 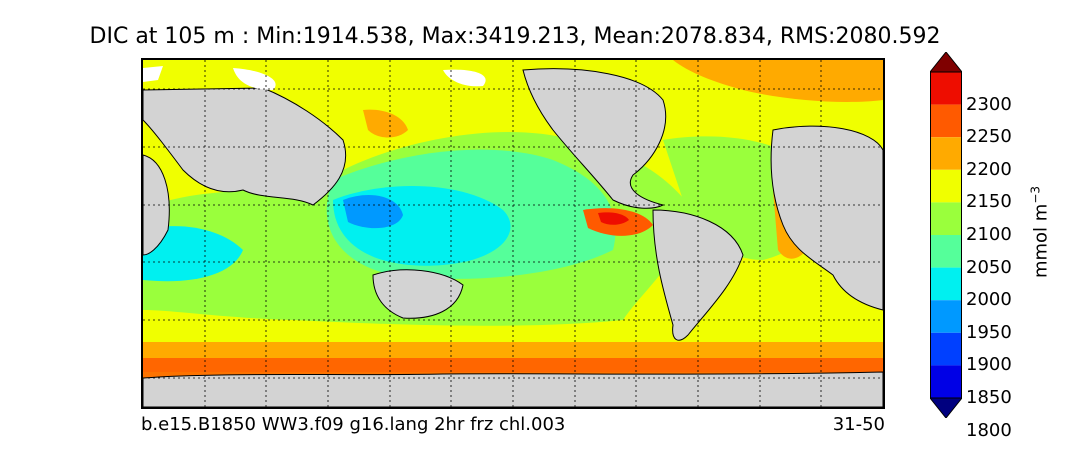 I want to click on ocean-region-indian-ocean, so click(x=193, y=254).